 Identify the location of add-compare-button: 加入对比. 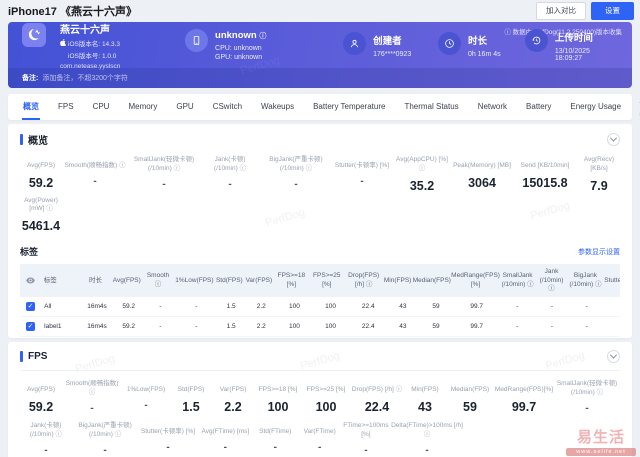
(561, 11).